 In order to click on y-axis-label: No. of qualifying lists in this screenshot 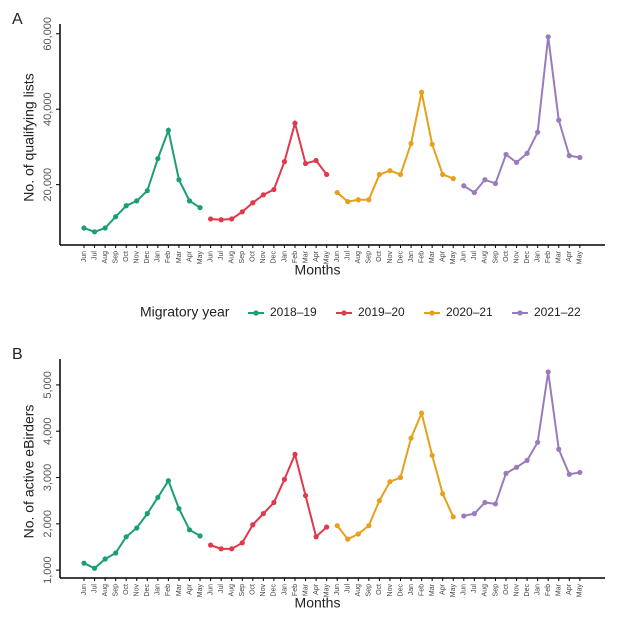, I will do `click(29, 137)`.